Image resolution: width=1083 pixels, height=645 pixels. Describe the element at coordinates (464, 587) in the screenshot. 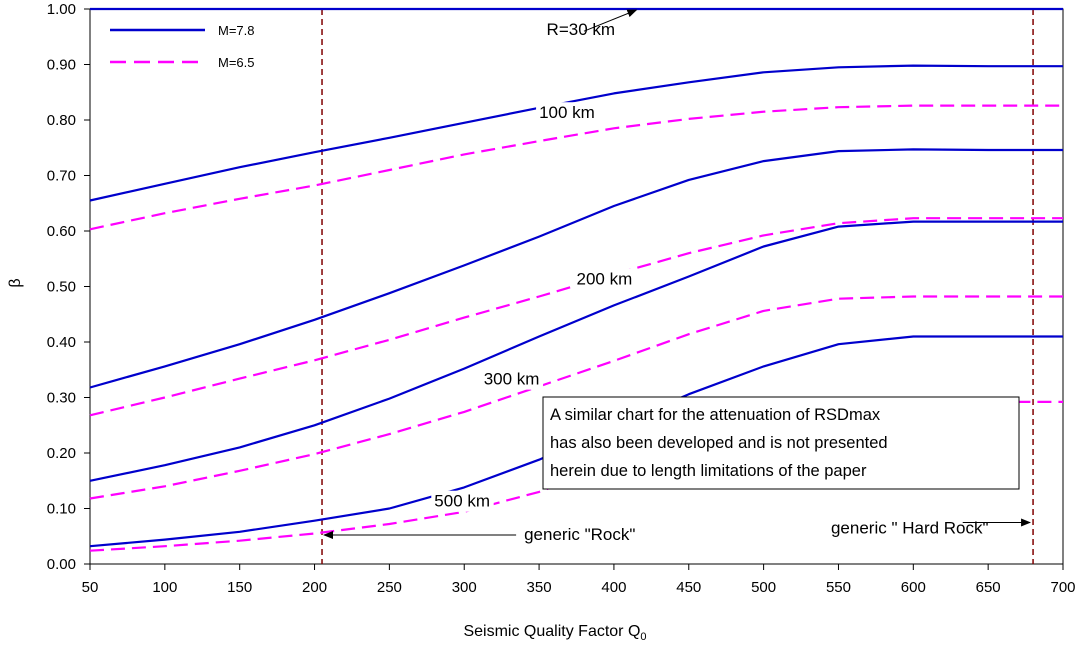

I see `x-tick-label: 300` at that location.